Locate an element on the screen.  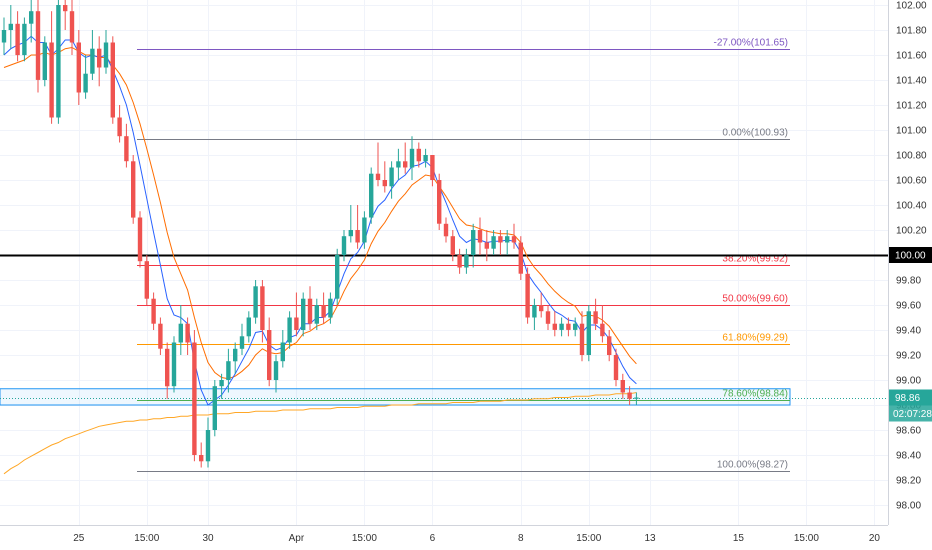
fib-level-label: 0.00%(100.93) is located at coordinates (755, 133).